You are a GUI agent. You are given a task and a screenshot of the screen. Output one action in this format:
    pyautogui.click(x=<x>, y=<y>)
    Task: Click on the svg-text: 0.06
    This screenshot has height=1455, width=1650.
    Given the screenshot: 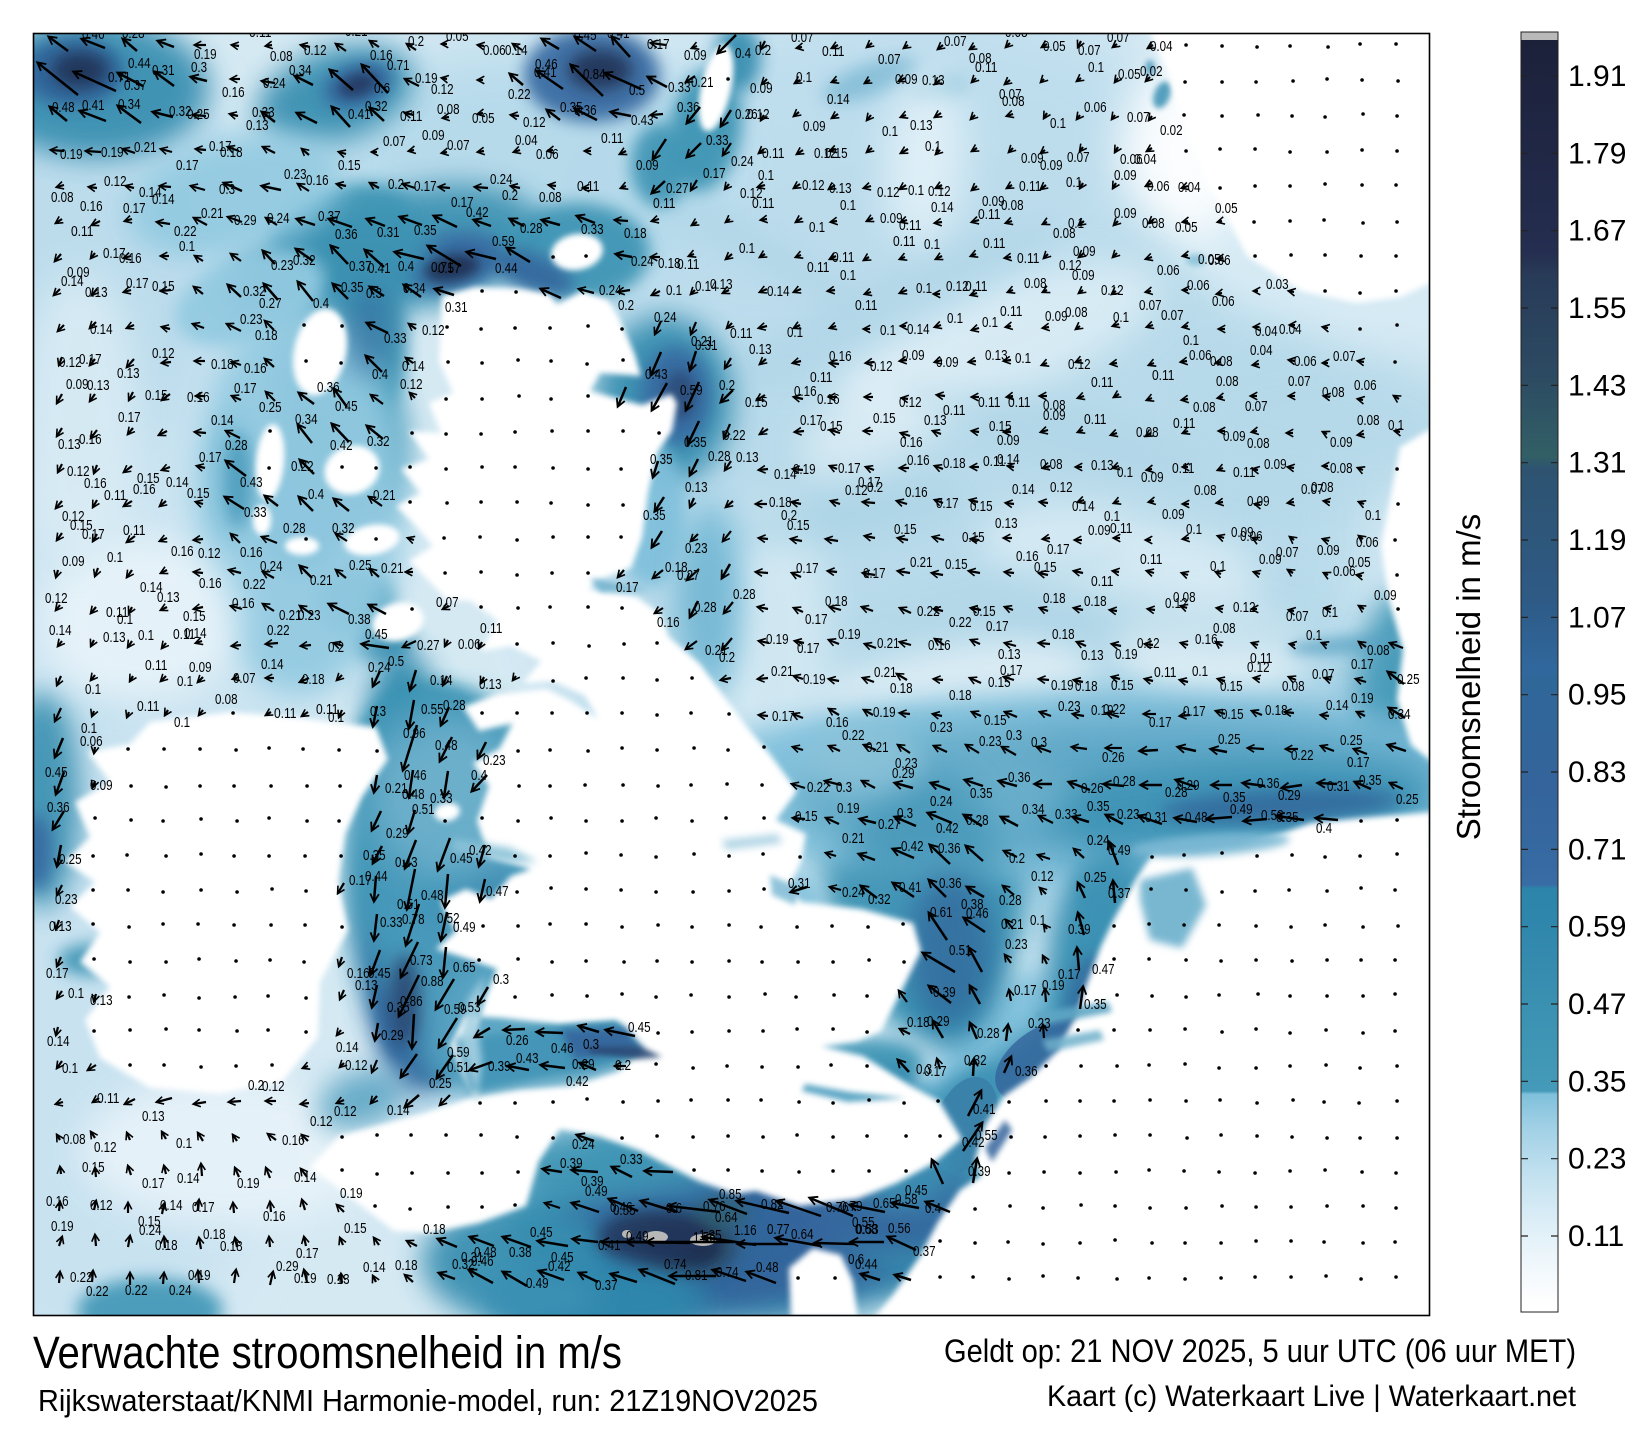 What is the action you would take?
    pyautogui.click(x=1365, y=385)
    